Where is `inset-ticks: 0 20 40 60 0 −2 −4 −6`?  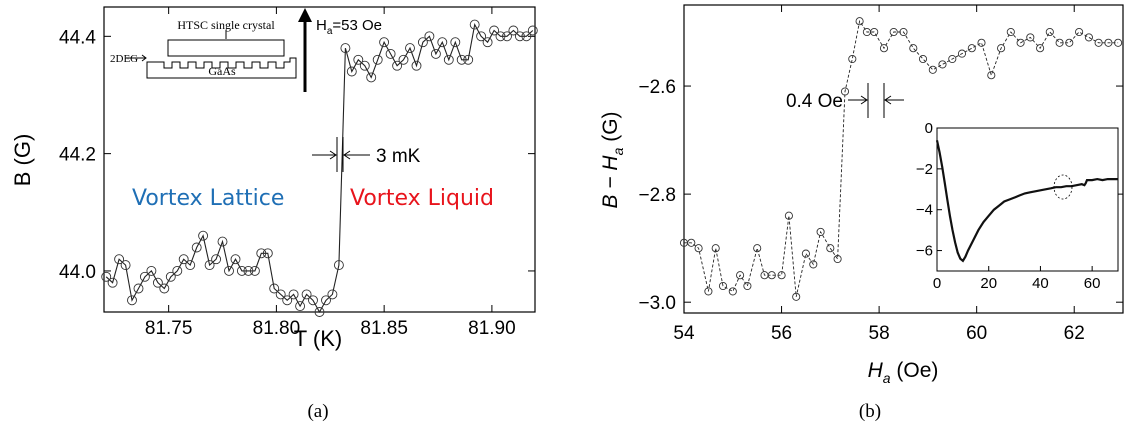 inset-ticks: 0 20 40 60 0 −2 −4 −6 is located at coordinates (1008, 206).